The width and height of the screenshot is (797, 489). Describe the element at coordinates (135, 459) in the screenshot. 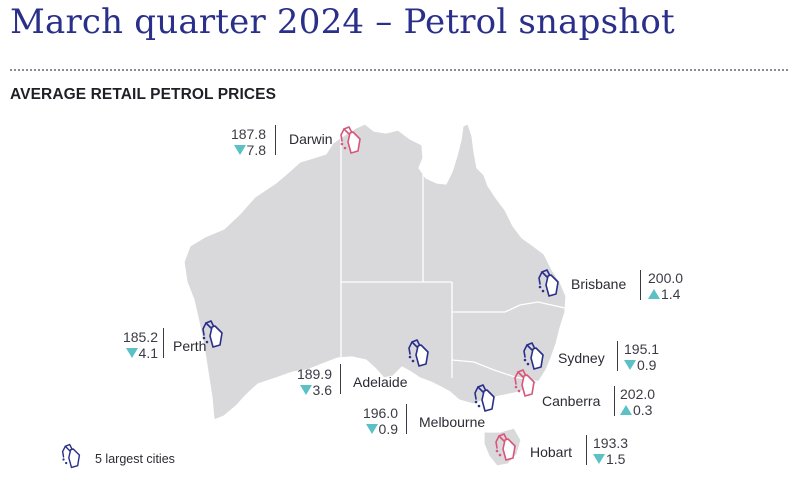

I see `legend-label: 5 largest cities` at that location.